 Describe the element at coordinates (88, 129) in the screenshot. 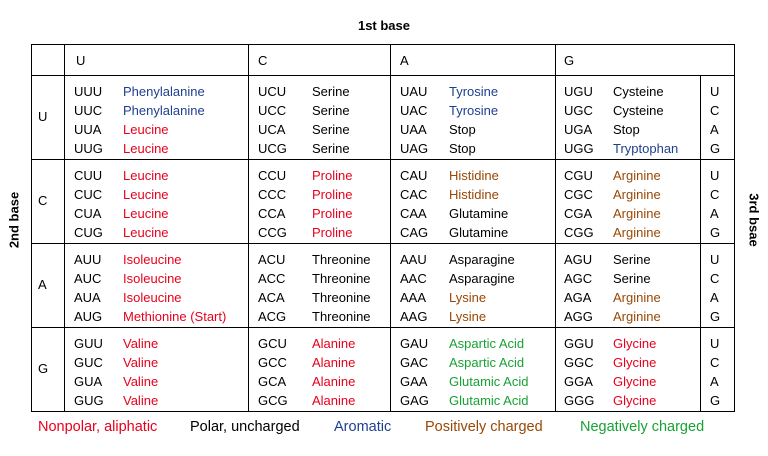

I see `codon: UUA` at that location.